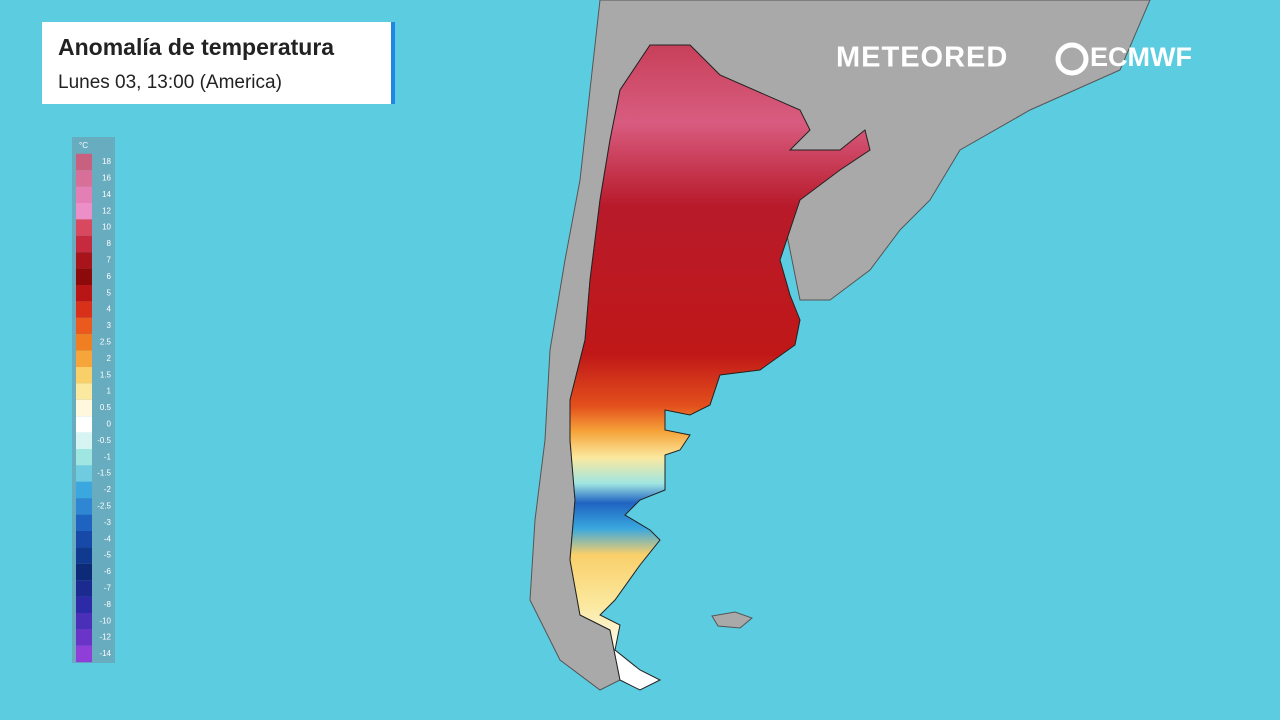 Image resolution: width=1280 pixels, height=725 pixels. What do you see at coordinates (218, 63) in the screenshot?
I see `title-box` at bounding box center [218, 63].